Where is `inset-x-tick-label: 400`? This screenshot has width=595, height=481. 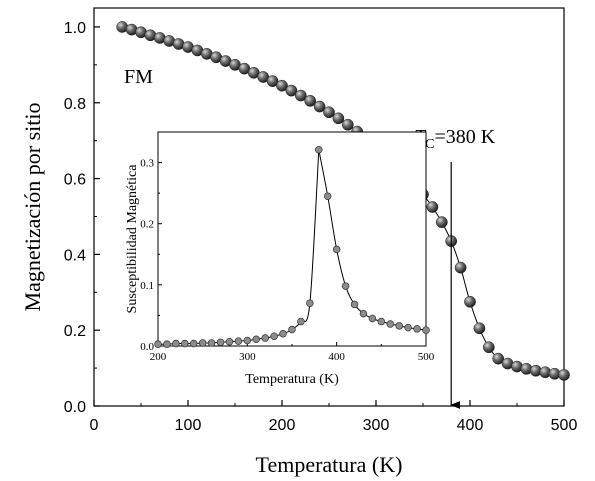 inset-x-tick-label: 400 is located at coordinates (336, 357).